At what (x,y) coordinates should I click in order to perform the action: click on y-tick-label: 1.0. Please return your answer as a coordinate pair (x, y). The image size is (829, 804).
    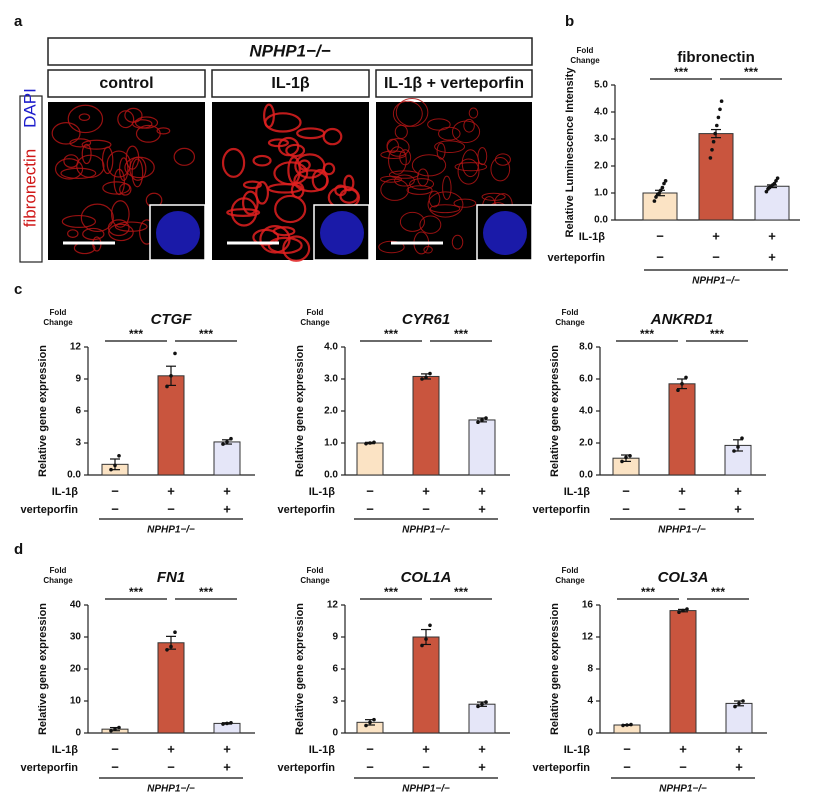
    Looking at the image, I should click on (601, 193).